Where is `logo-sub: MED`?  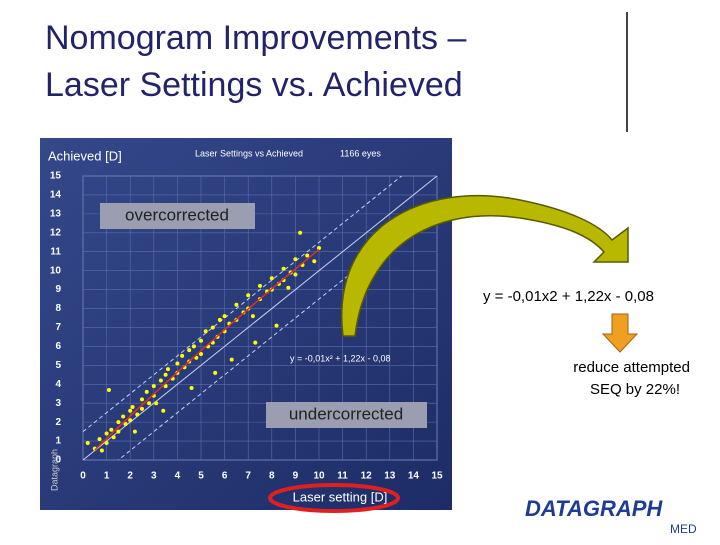
logo-sub: MED is located at coordinates (683, 529).